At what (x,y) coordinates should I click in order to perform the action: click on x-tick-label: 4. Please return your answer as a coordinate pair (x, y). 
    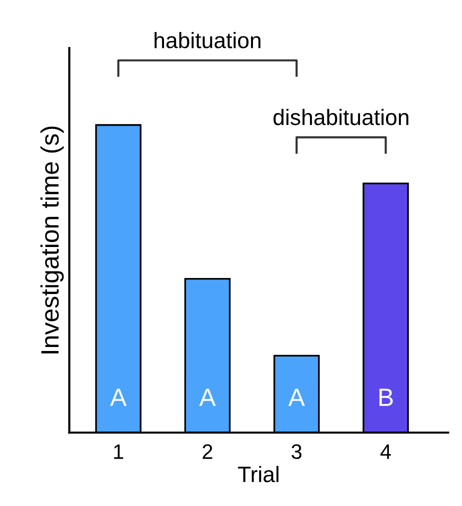
    Looking at the image, I should click on (385, 451).